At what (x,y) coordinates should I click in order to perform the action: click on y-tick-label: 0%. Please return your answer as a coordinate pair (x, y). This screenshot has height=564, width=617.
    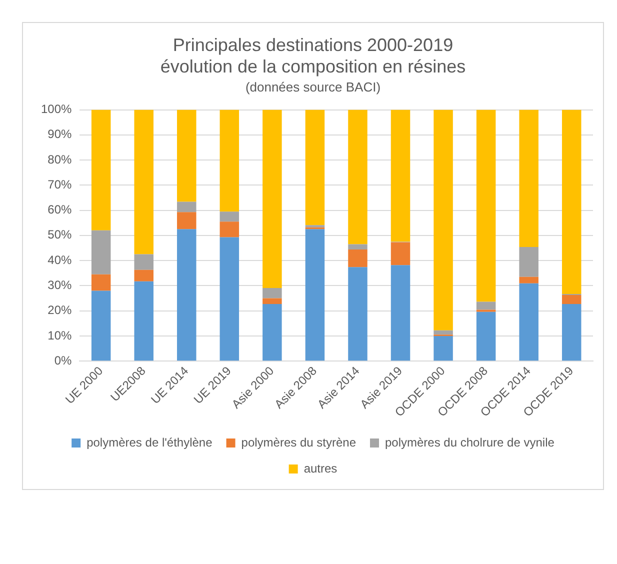
    Looking at the image, I should click on (63, 360).